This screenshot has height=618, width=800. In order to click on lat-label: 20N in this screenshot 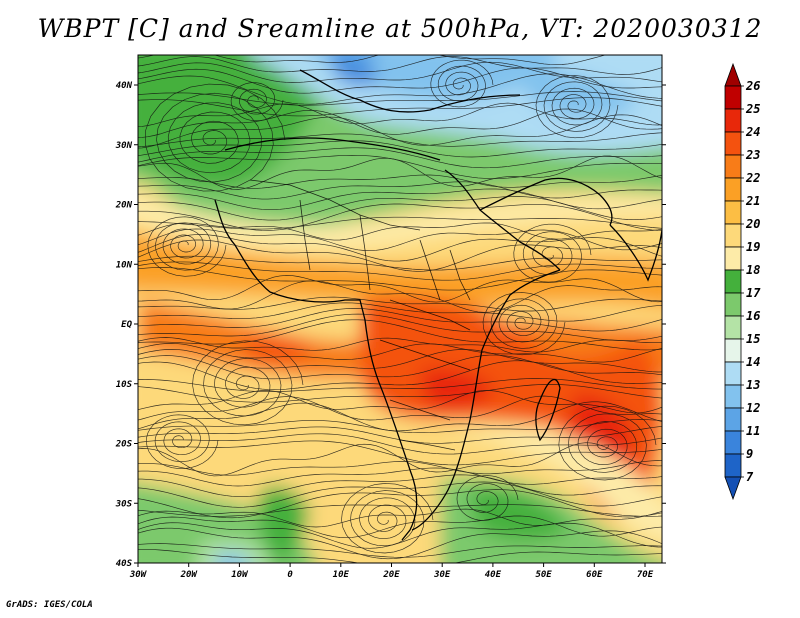, I will do `click(124, 206)`.